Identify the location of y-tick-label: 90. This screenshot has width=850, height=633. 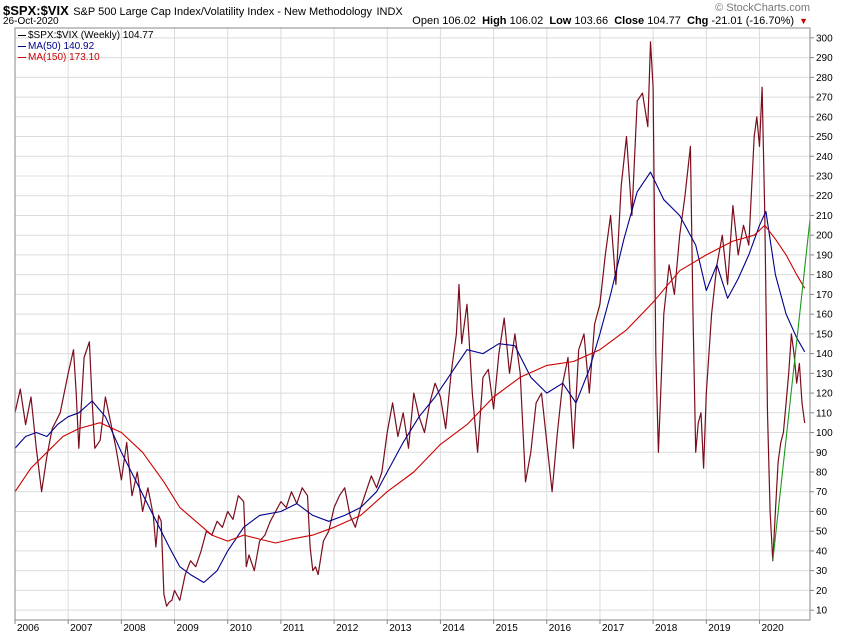
(822, 453).